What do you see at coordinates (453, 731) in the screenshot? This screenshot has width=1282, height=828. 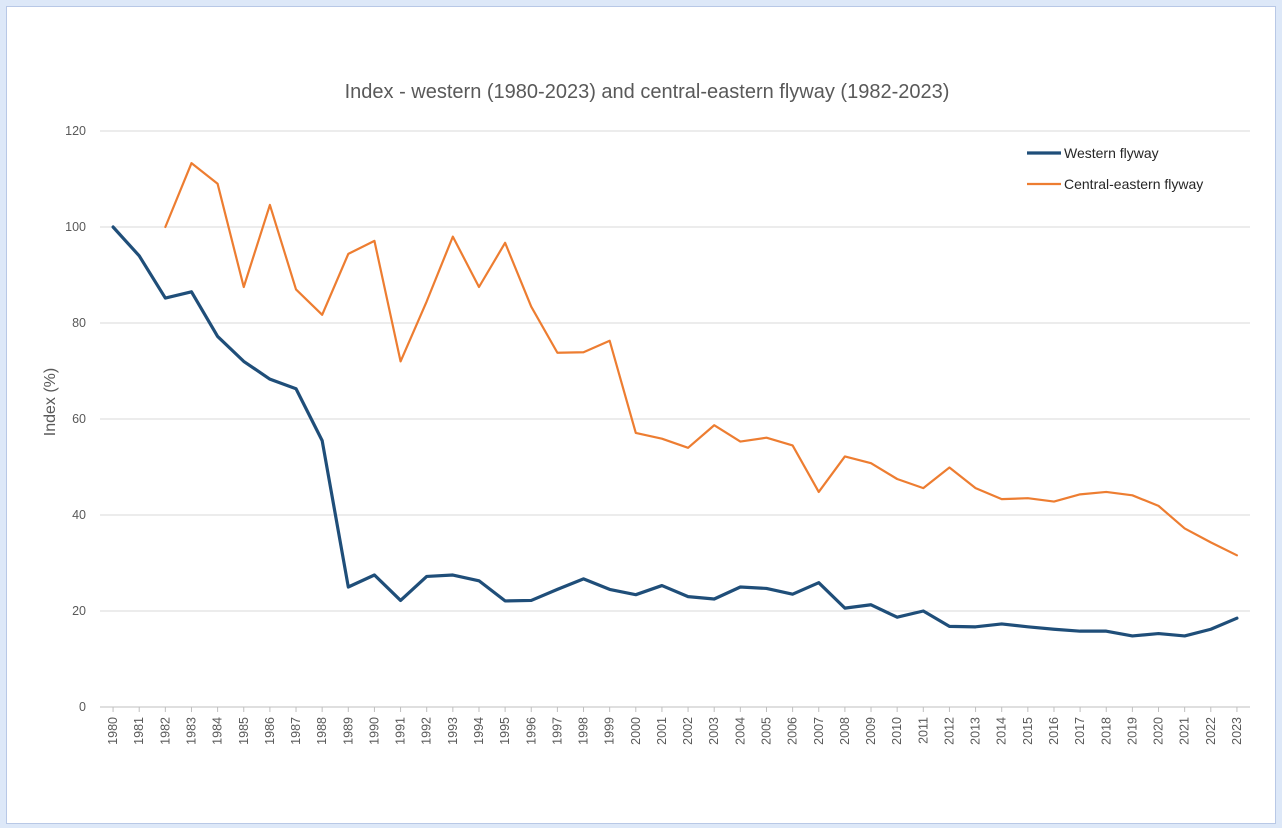 I see `x-tick-label: 1993` at bounding box center [453, 731].